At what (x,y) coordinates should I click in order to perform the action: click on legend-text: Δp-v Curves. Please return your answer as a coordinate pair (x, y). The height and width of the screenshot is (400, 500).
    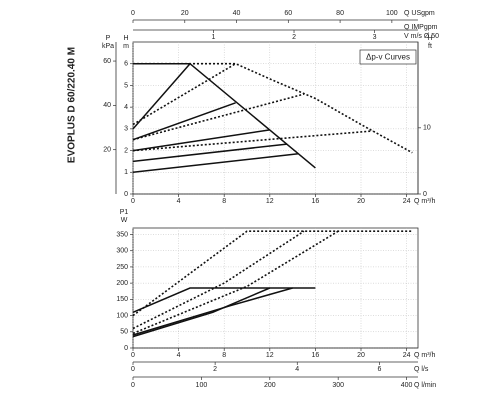
    Looking at the image, I should click on (388, 57).